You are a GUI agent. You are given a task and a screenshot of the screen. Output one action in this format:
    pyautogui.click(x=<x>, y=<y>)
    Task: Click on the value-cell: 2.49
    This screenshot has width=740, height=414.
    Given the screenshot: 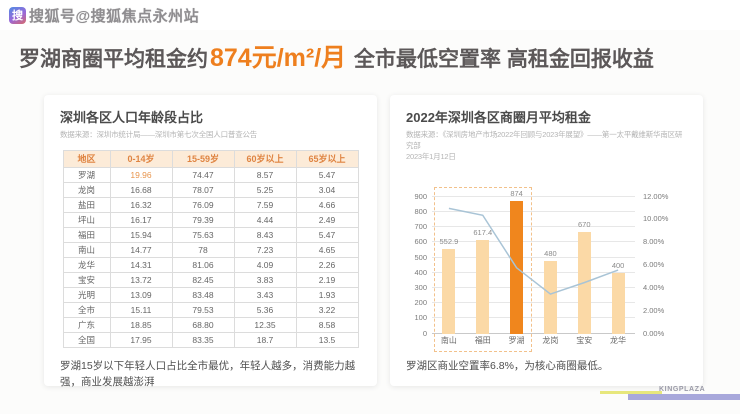 What is the action you would take?
    pyautogui.click(x=327, y=219)
    